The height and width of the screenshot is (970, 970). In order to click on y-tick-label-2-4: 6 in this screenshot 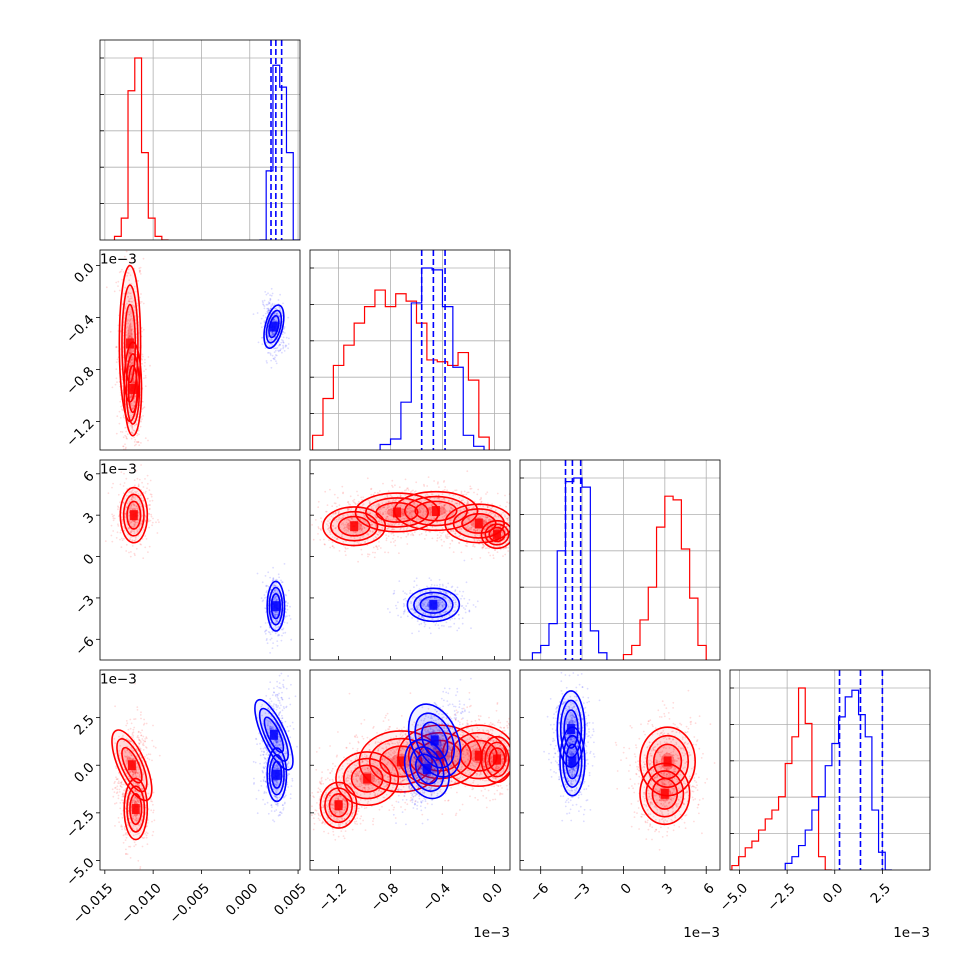, I will do `click(88, 476)`.